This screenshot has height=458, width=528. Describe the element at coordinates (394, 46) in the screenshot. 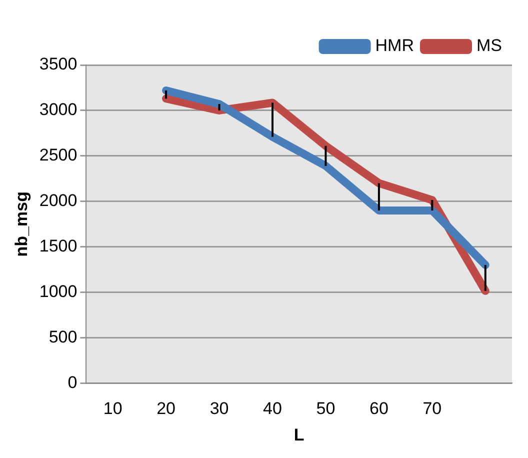

I see `legend-label: HMR` at that location.